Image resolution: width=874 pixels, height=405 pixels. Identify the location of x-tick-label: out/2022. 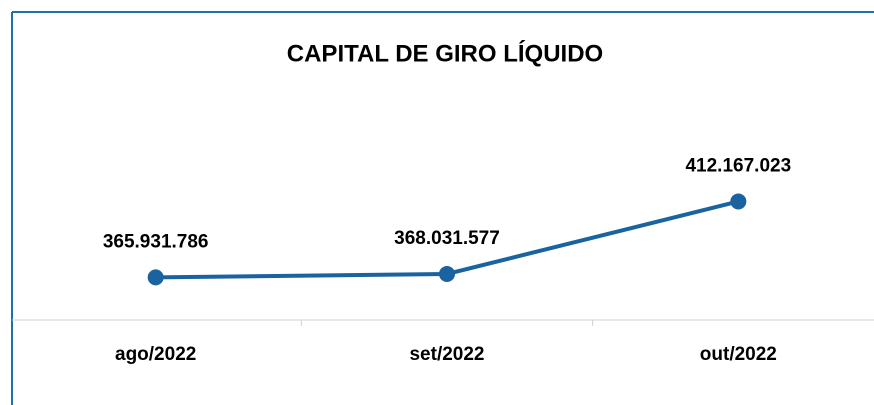
(738, 354).